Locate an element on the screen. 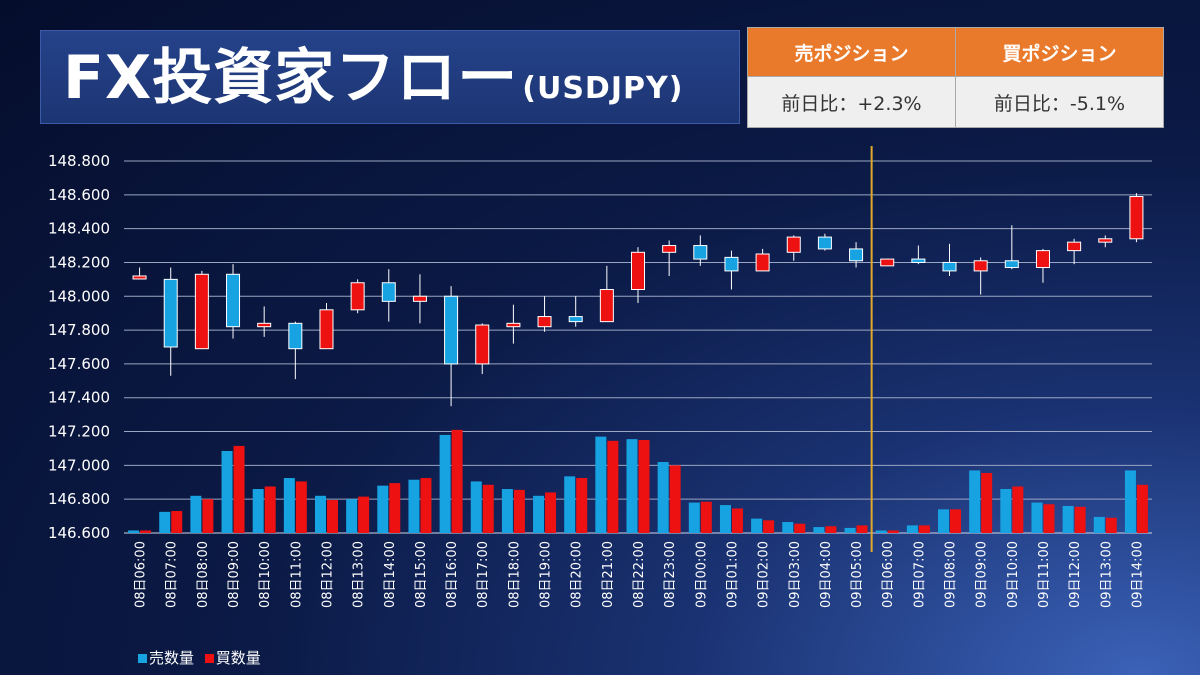 This screenshot has width=1200, height=675. page-title: FX投資家フロー (USDJPY) is located at coordinates (373, 83).